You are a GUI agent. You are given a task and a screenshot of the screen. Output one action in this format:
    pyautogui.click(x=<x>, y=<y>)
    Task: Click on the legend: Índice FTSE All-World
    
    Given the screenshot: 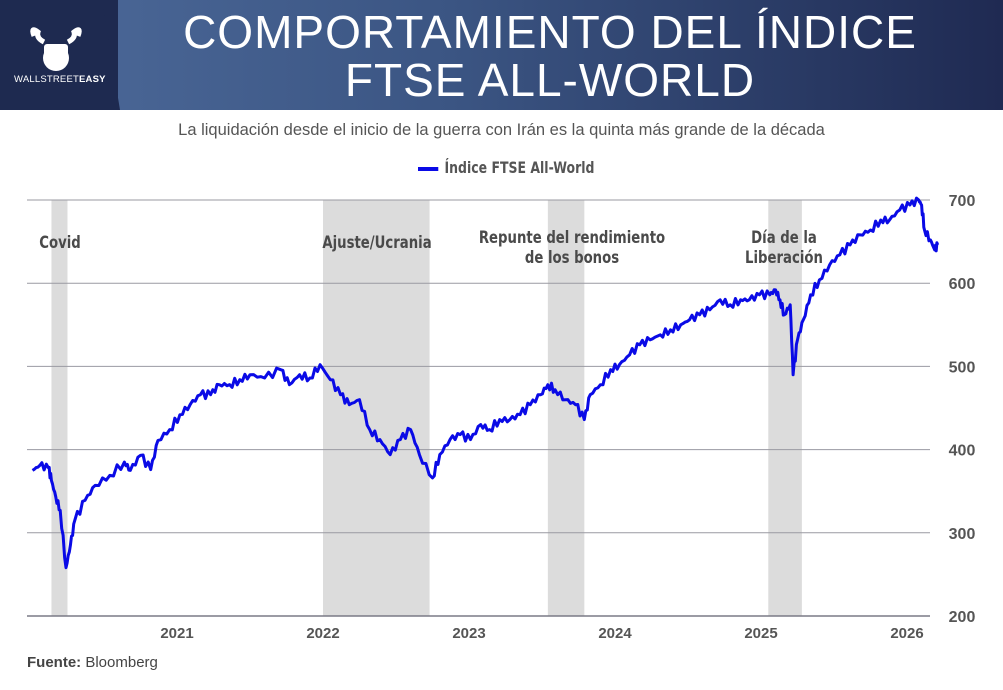 What is the action you would take?
    pyautogui.click(x=506, y=167)
    